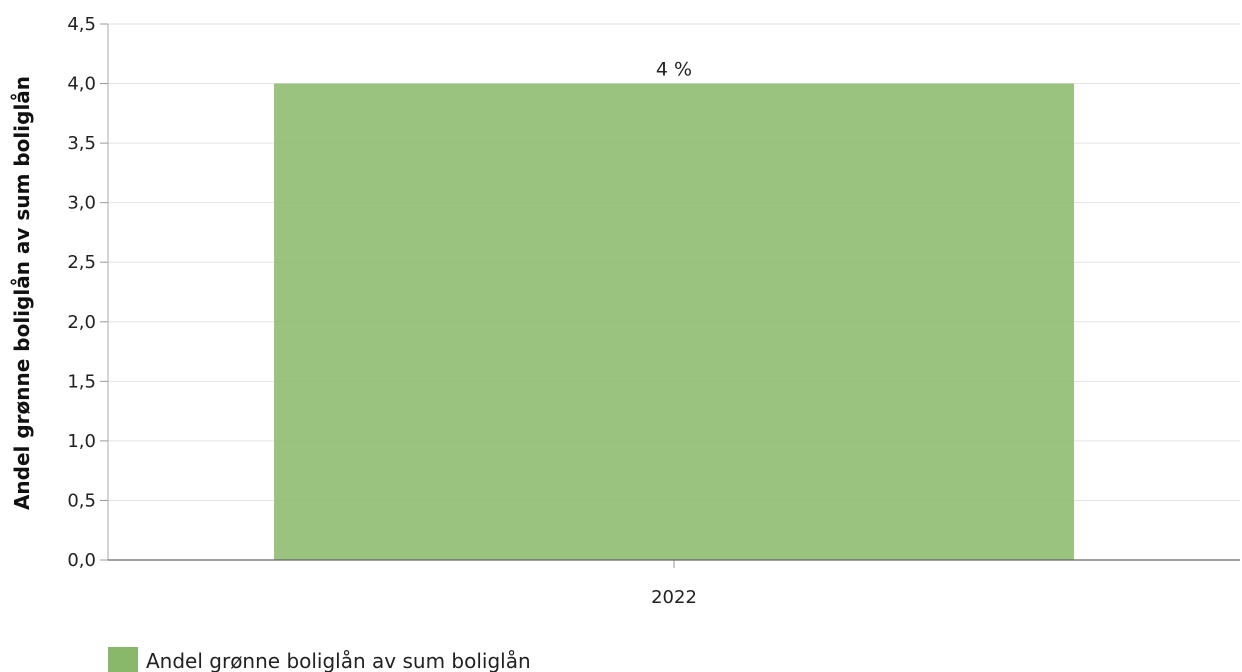 Image resolution: width=1242 pixels, height=672 pixels. Describe the element at coordinates (81, 203) in the screenshot. I see `y-tick-label: 3,0` at that location.